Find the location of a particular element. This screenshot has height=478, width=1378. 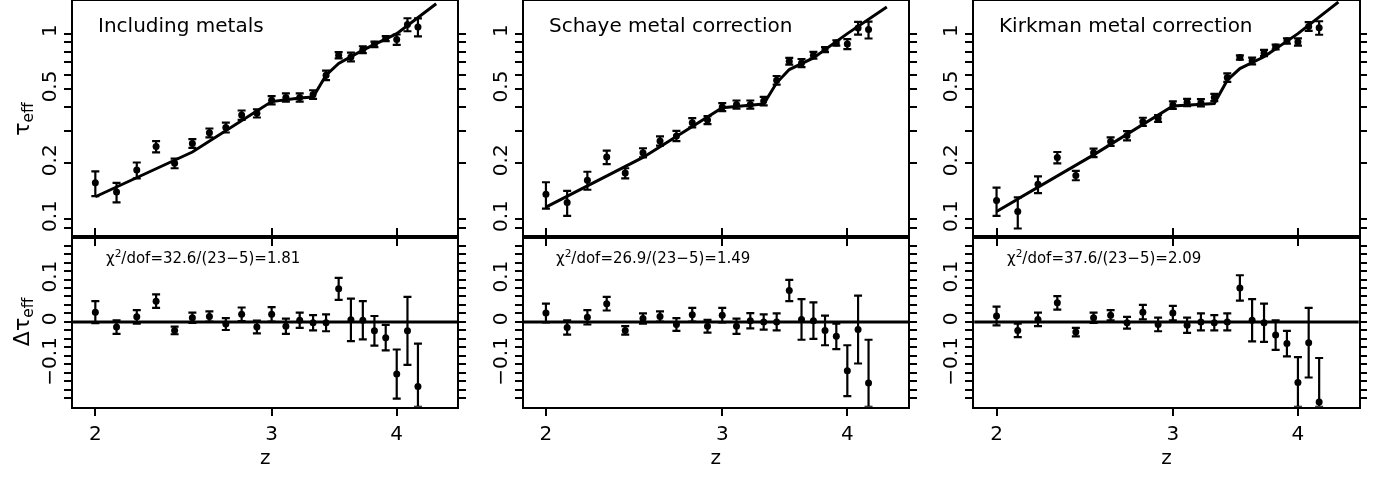

annotation: Schaye metal correction is located at coordinates (671, 25).